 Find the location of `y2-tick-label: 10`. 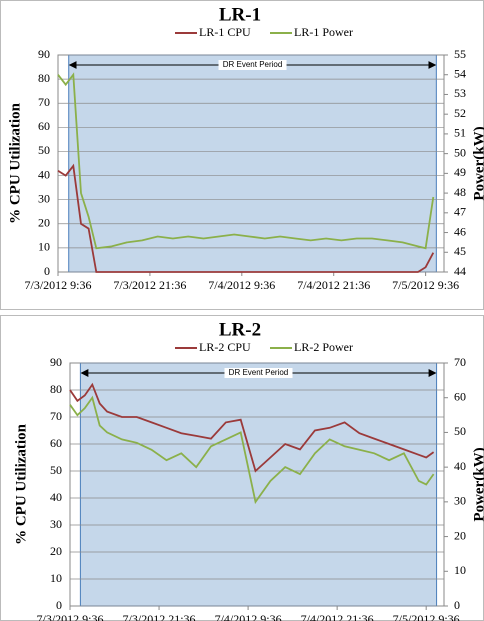

y2-tick-label: 10 is located at coordinates (460, 570).